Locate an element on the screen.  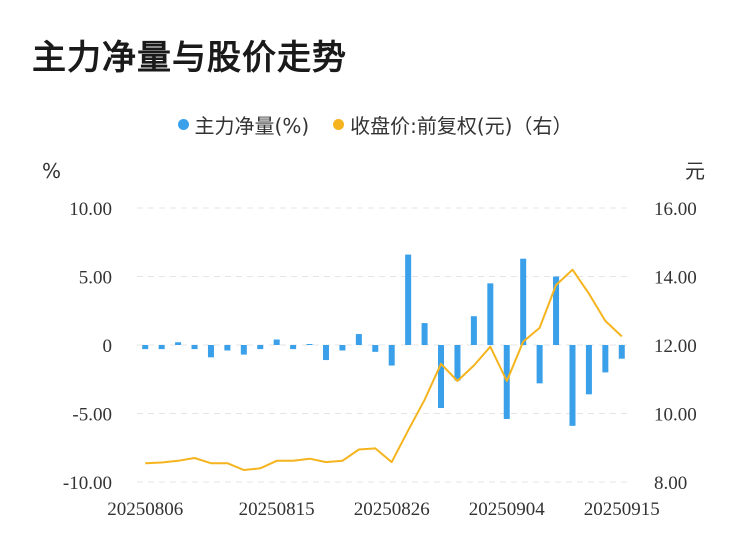
right-tick-label: 8.00 is located at coordinates (670, 483).